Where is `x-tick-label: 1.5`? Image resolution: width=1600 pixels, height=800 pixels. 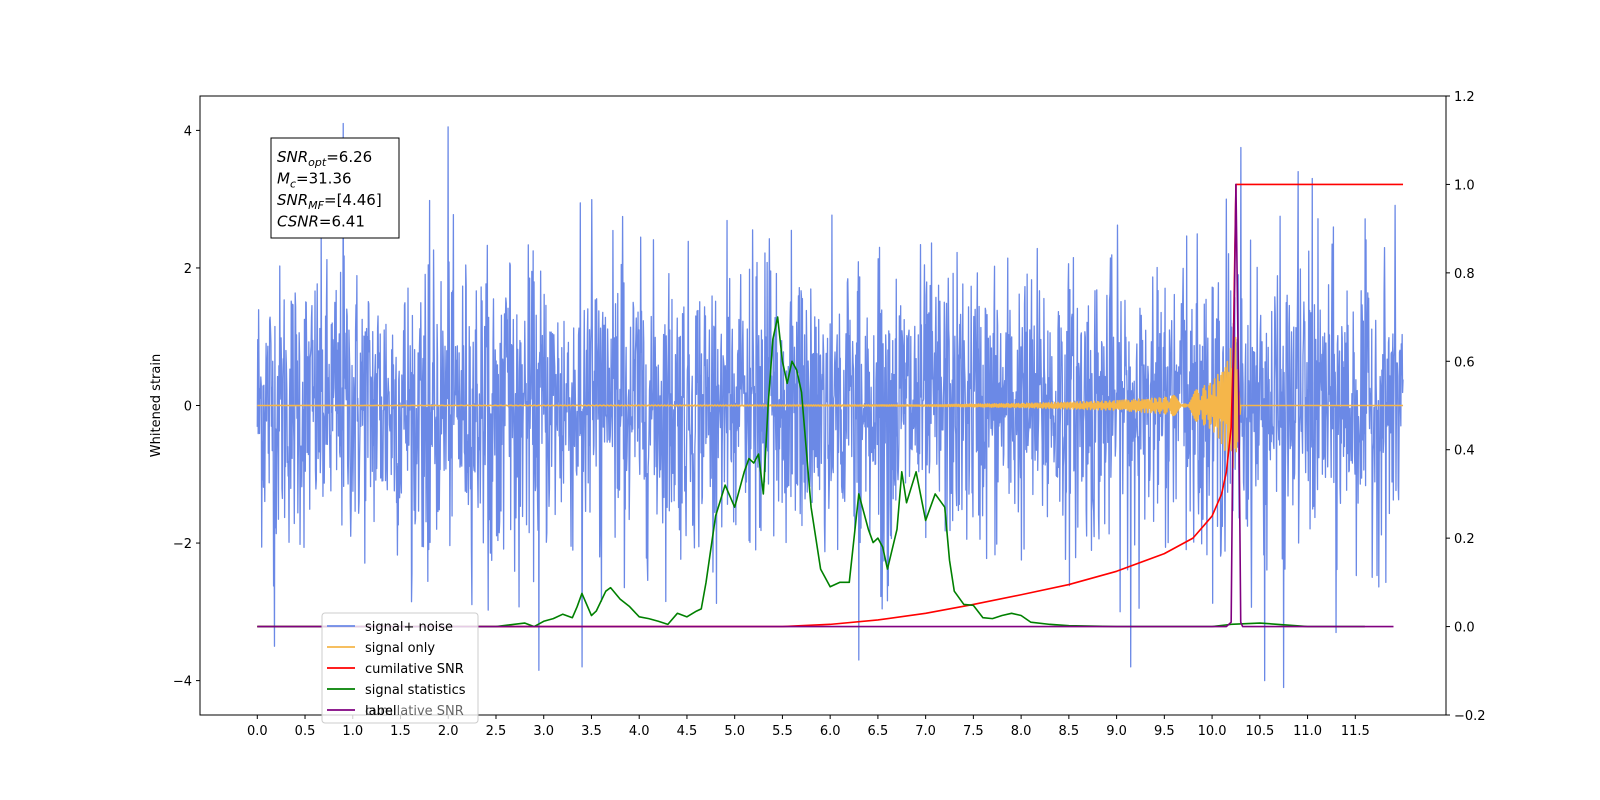 x-tick-label: 1.5 is located at coordinates (400, 731).